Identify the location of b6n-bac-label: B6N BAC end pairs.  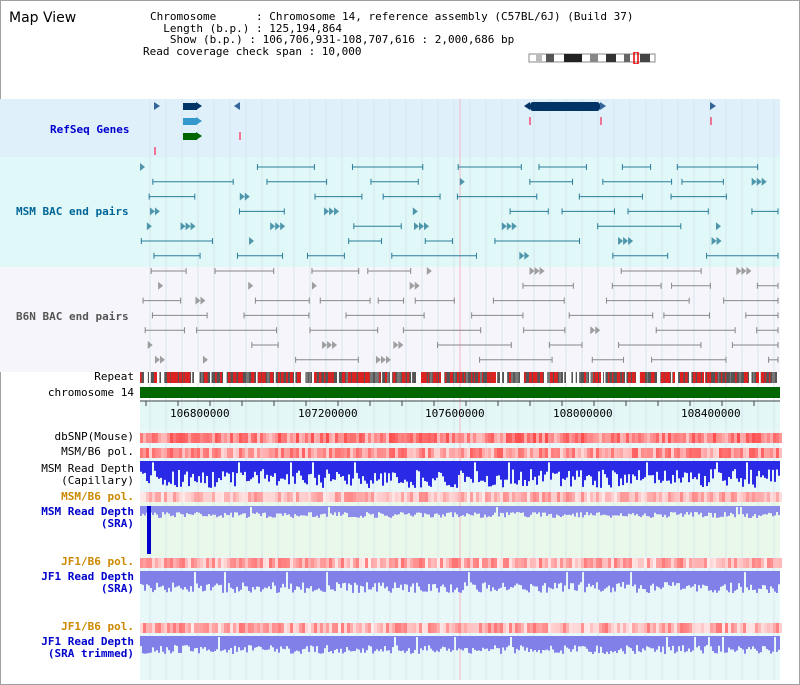
(72, 316).